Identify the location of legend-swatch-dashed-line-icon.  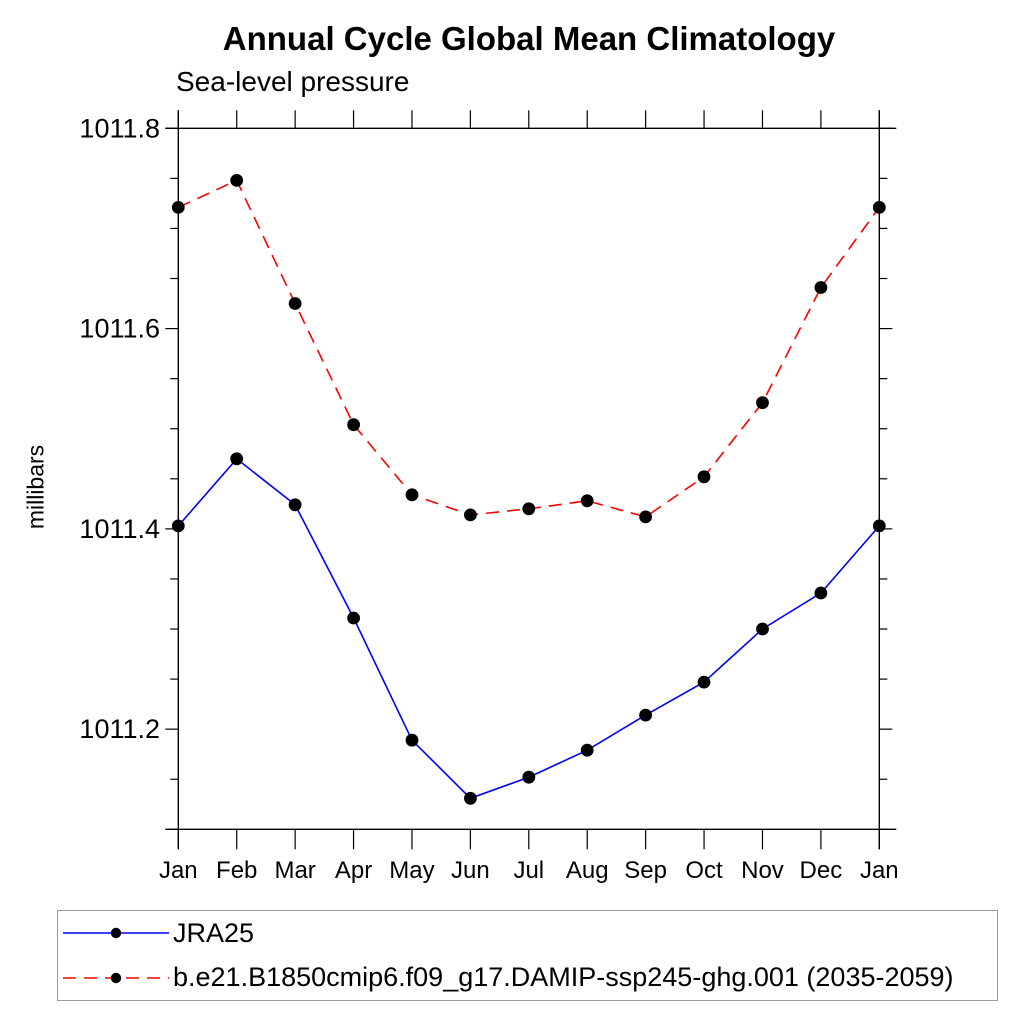
(116, 977).